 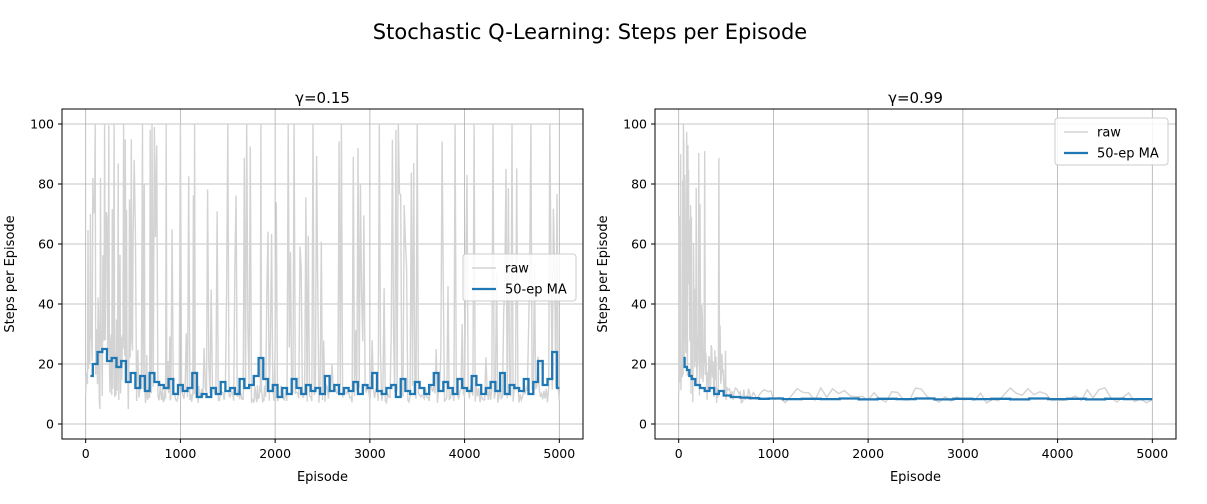 I want to click on subplot-title: γ=0.99, so click(x=915, y=98).